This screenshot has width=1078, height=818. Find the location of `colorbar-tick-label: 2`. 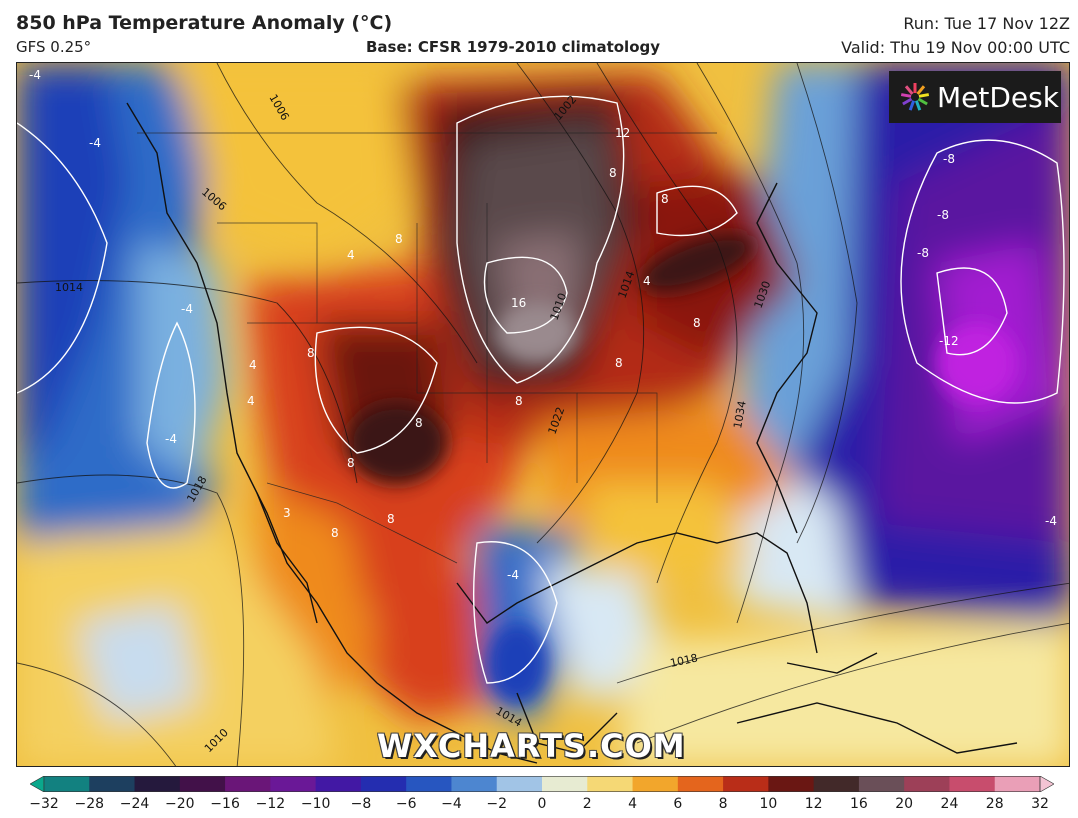

colorbar-tick-label: 2 is located at coordinates (587, 804).